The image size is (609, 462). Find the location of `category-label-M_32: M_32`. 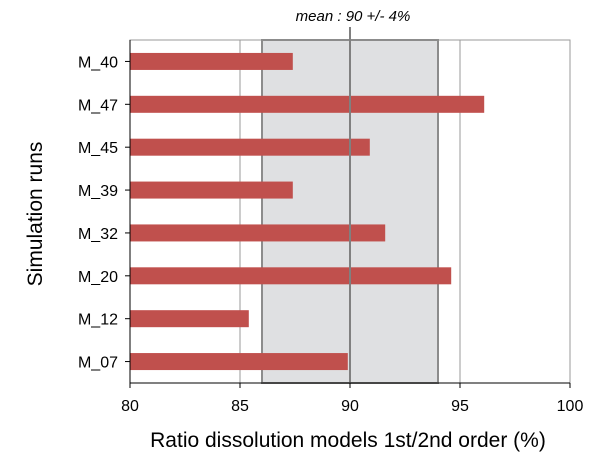

category-label-M_32: M_32 is located at coordinates (98, 234).